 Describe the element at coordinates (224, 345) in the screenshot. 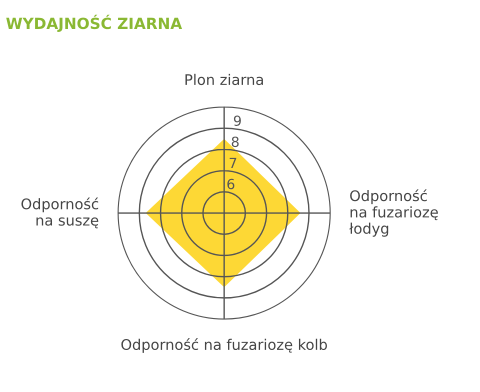

I see `spoke-label: Odporność na fuzariozę kolb` at that location.